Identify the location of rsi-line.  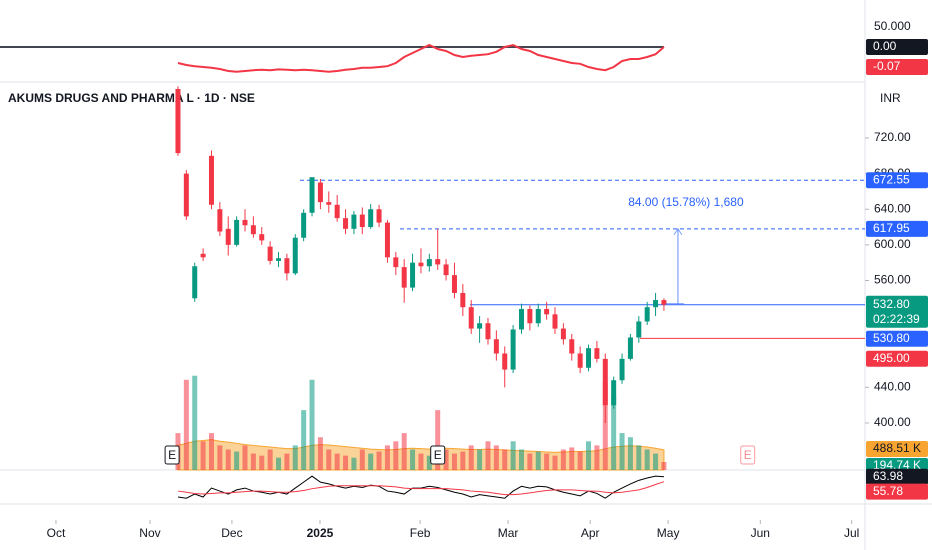
(420, 487).